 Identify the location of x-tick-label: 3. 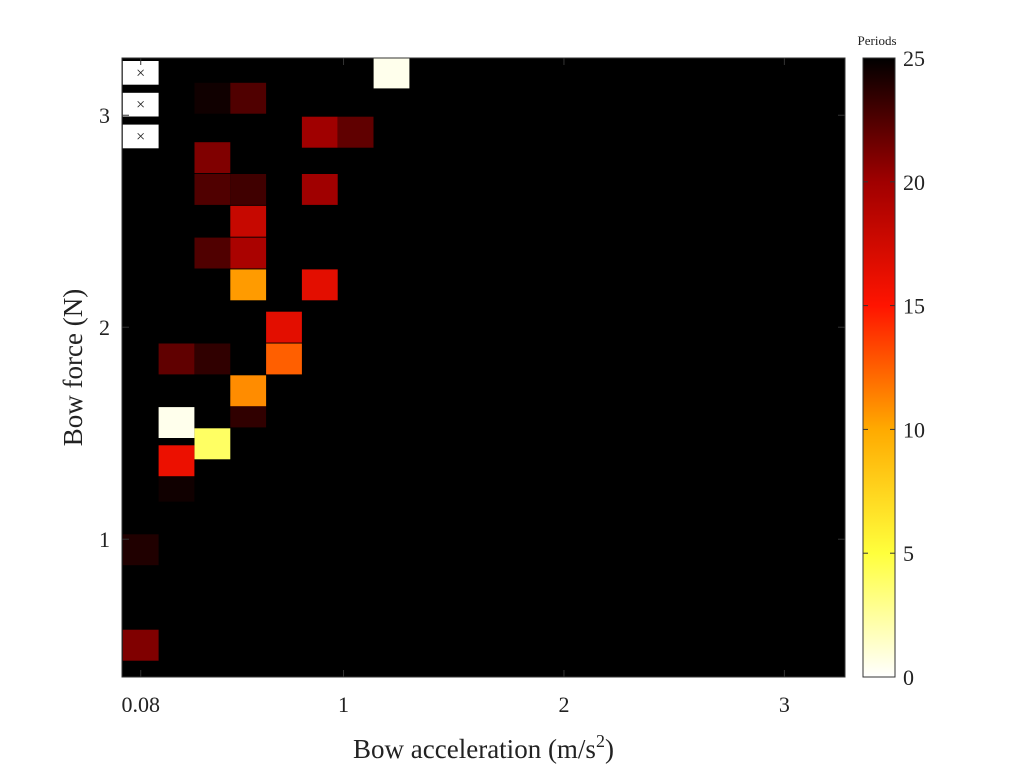
(784, 704).